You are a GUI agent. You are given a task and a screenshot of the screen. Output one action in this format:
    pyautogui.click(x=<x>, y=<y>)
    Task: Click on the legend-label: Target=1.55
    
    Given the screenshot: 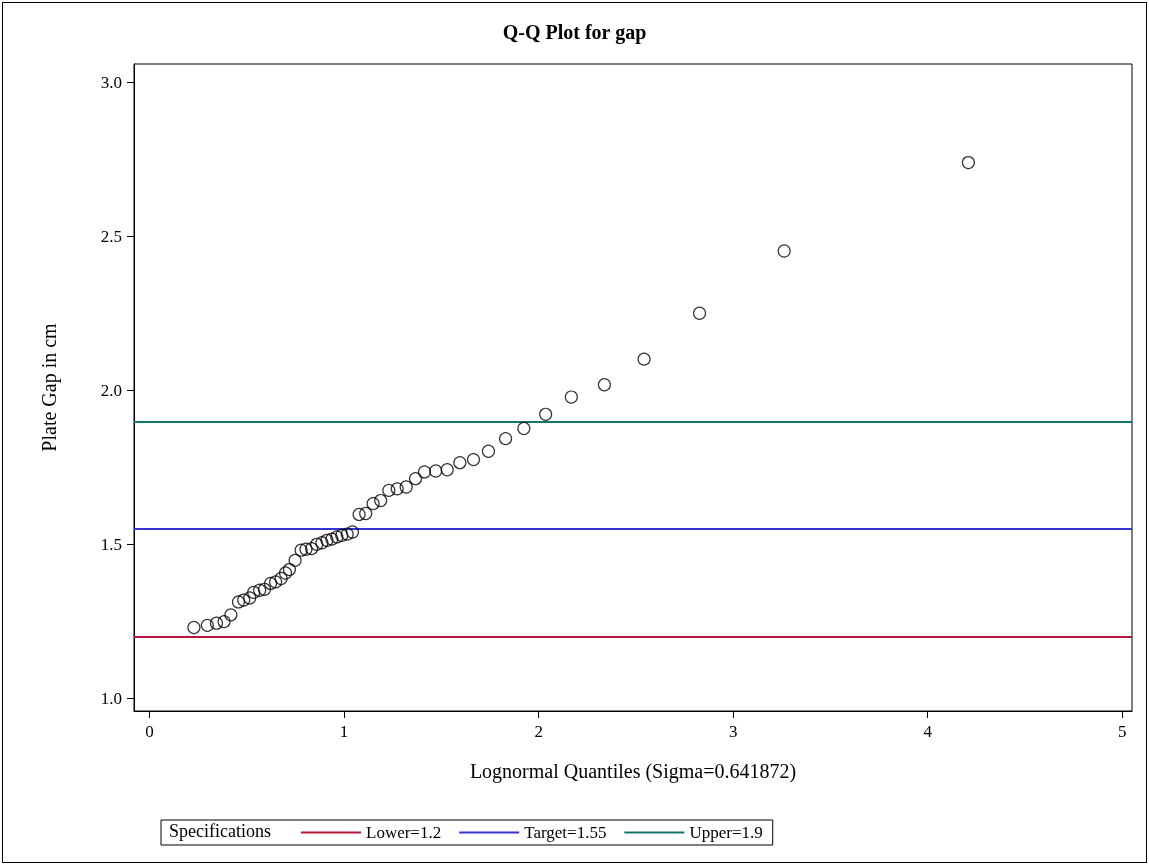 What is the action you would take?
    pyautogui.click(x=565, y=832)
    